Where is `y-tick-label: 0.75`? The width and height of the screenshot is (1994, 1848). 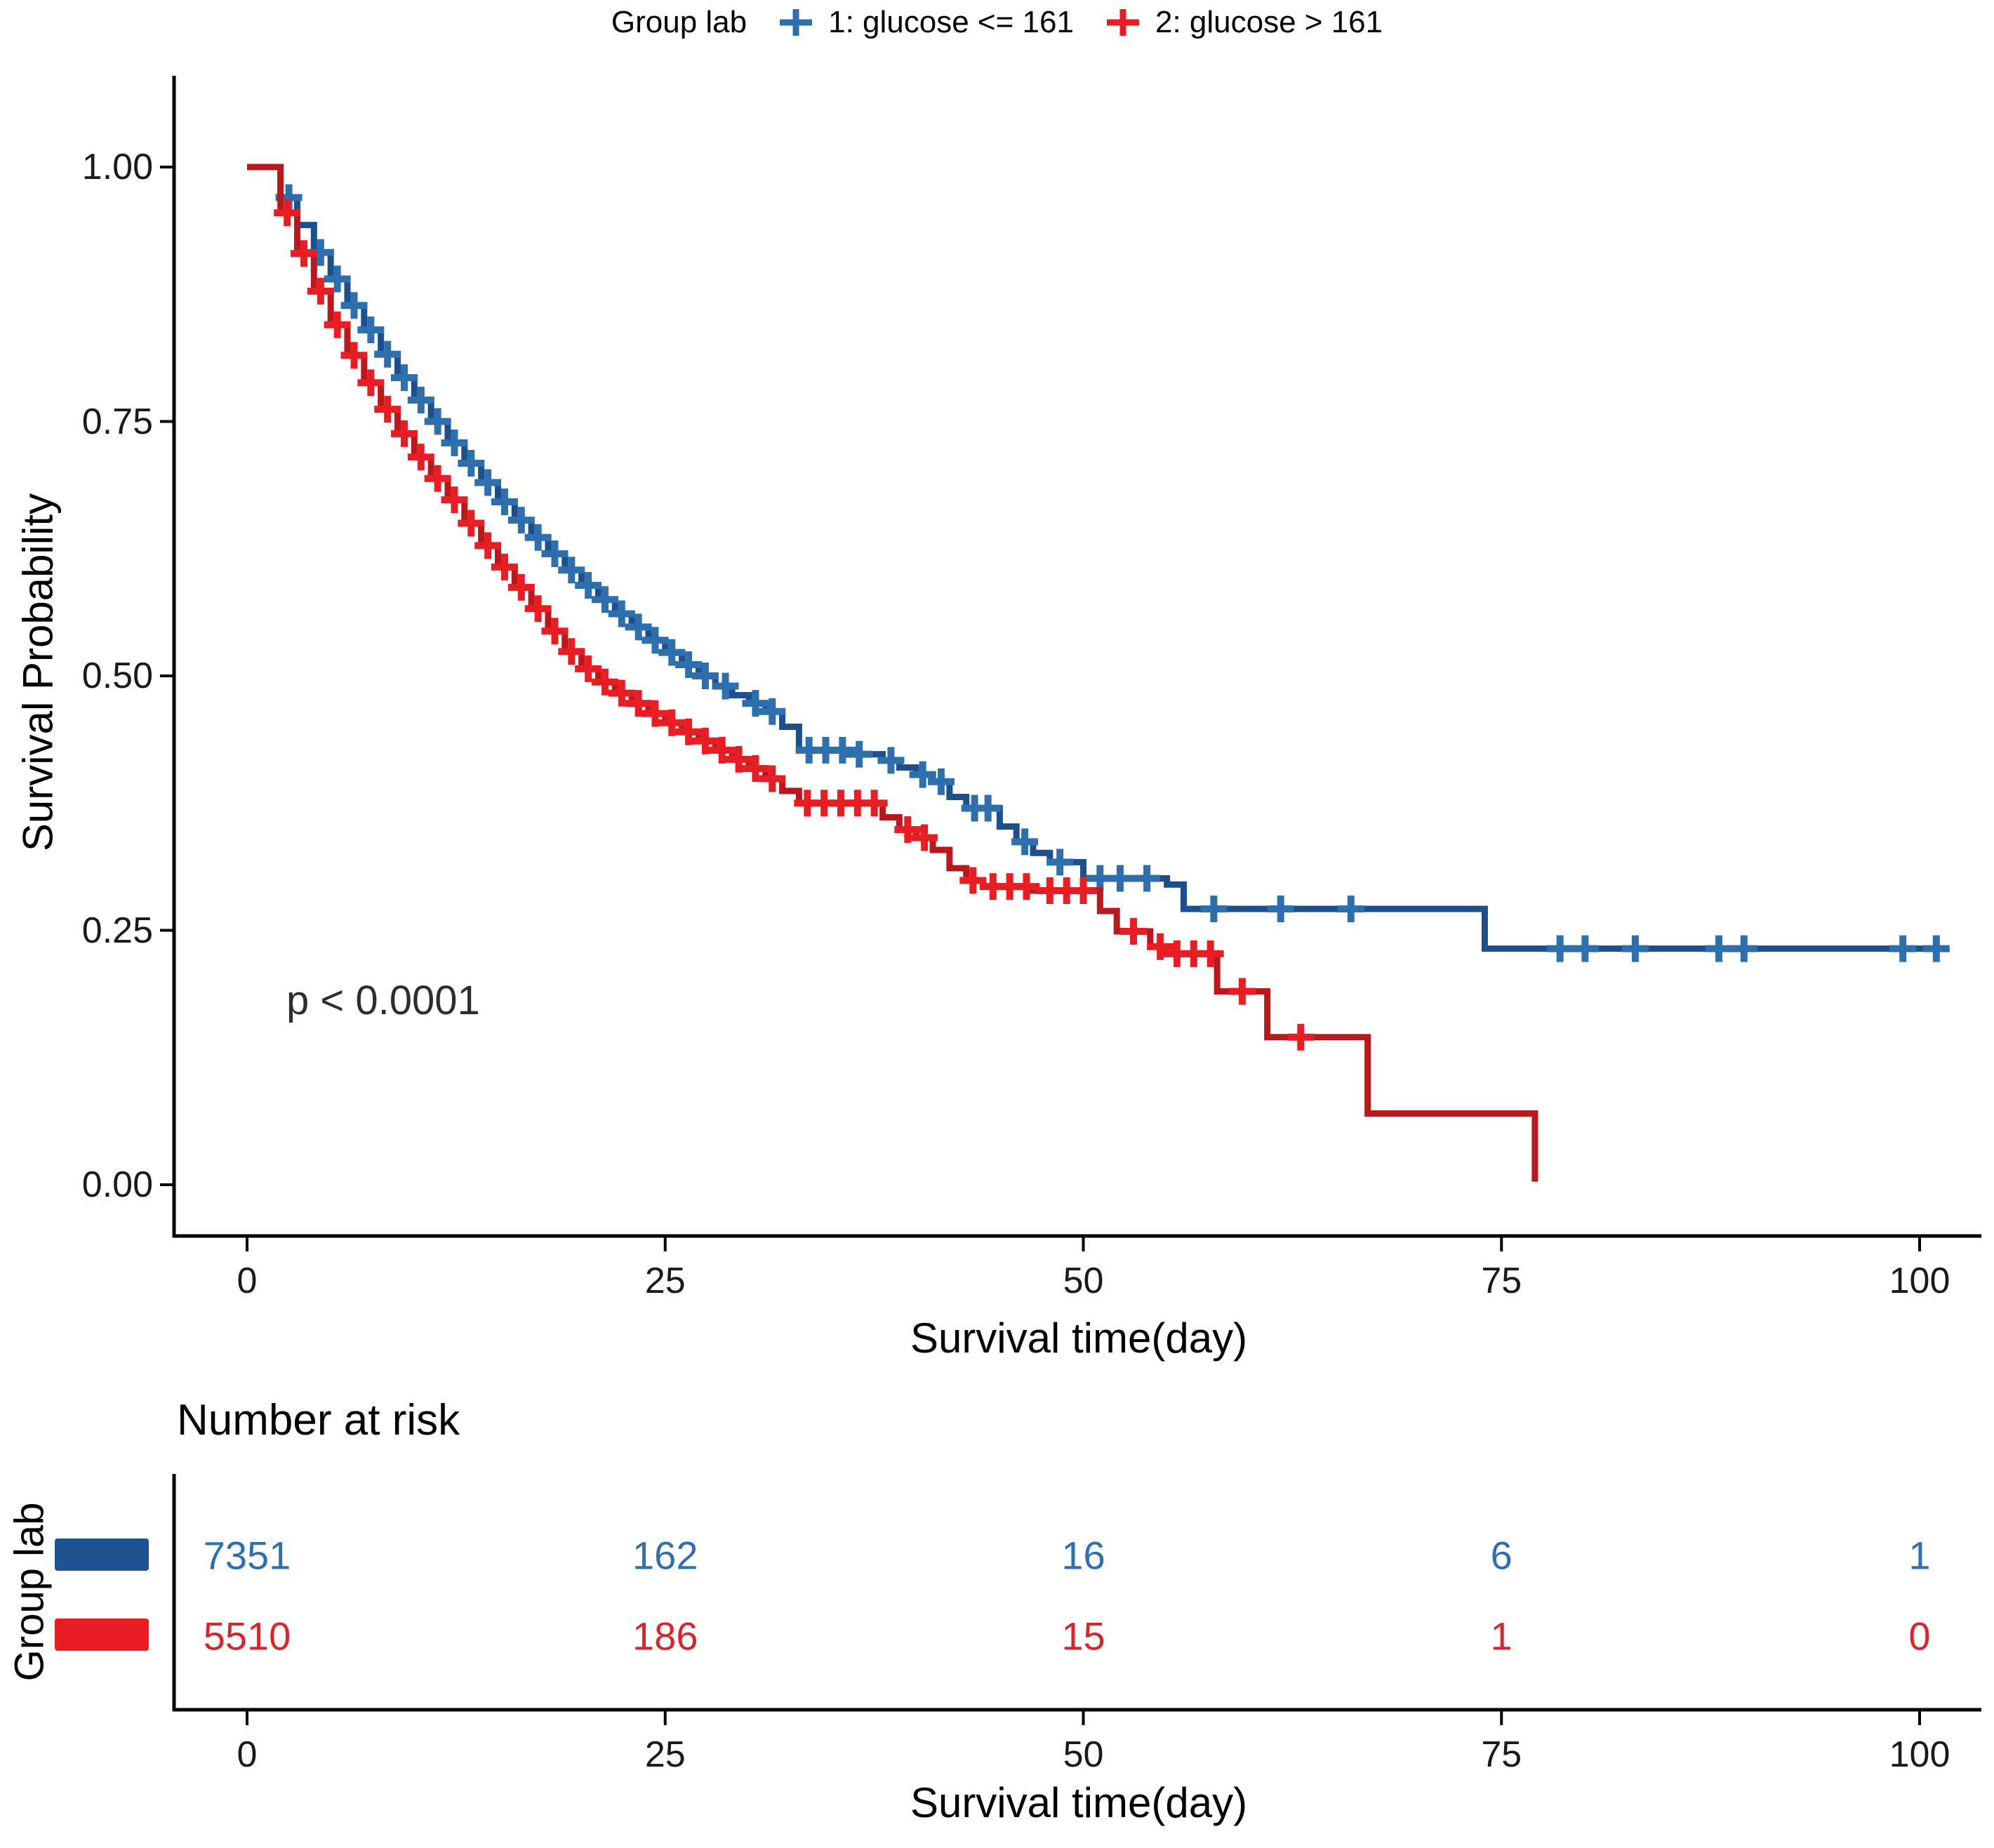 y-tick-label: 0.75 is located at coordinates (117, 421).